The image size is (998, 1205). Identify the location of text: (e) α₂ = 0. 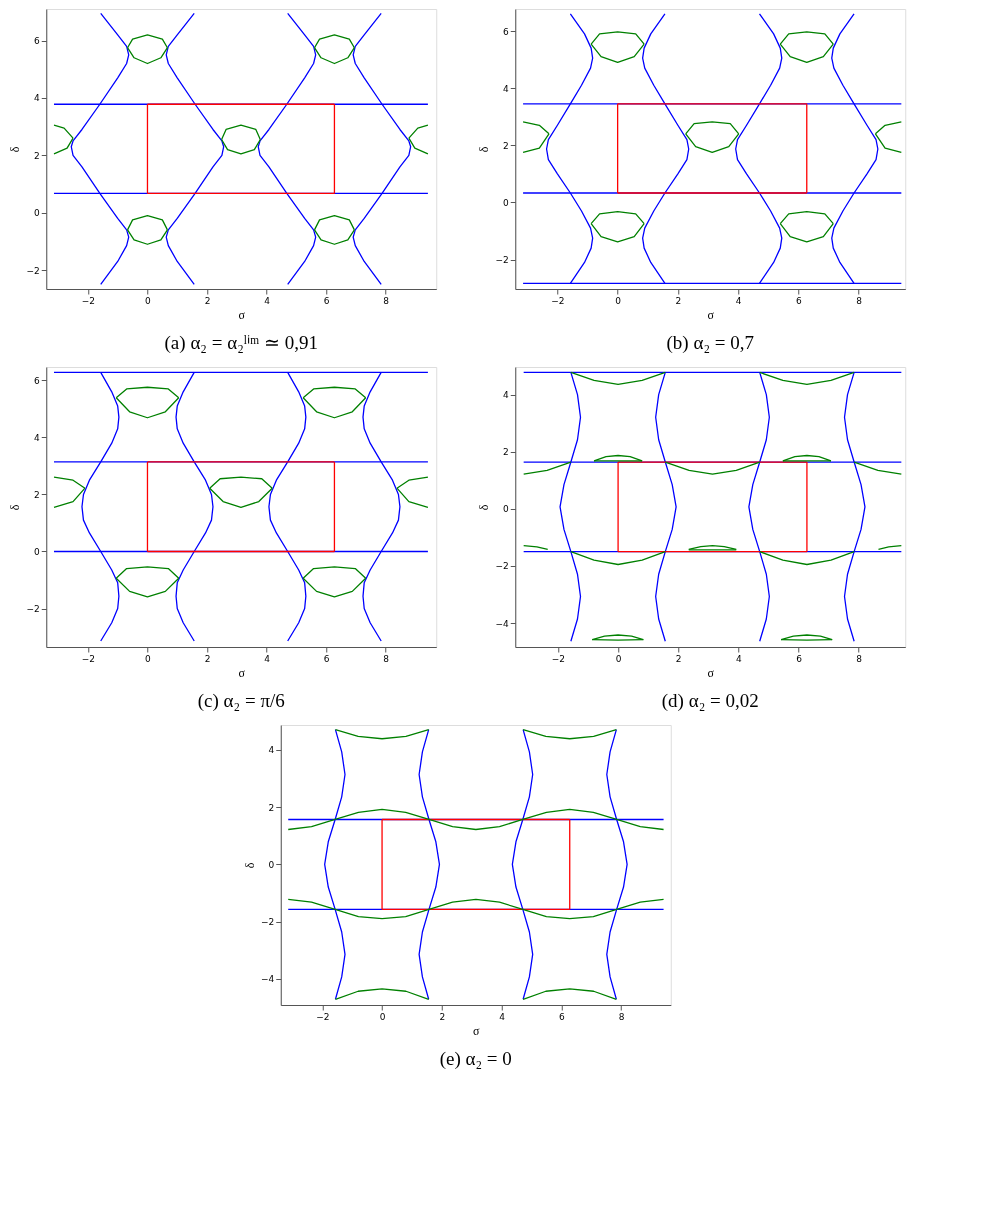
(475, 1059).